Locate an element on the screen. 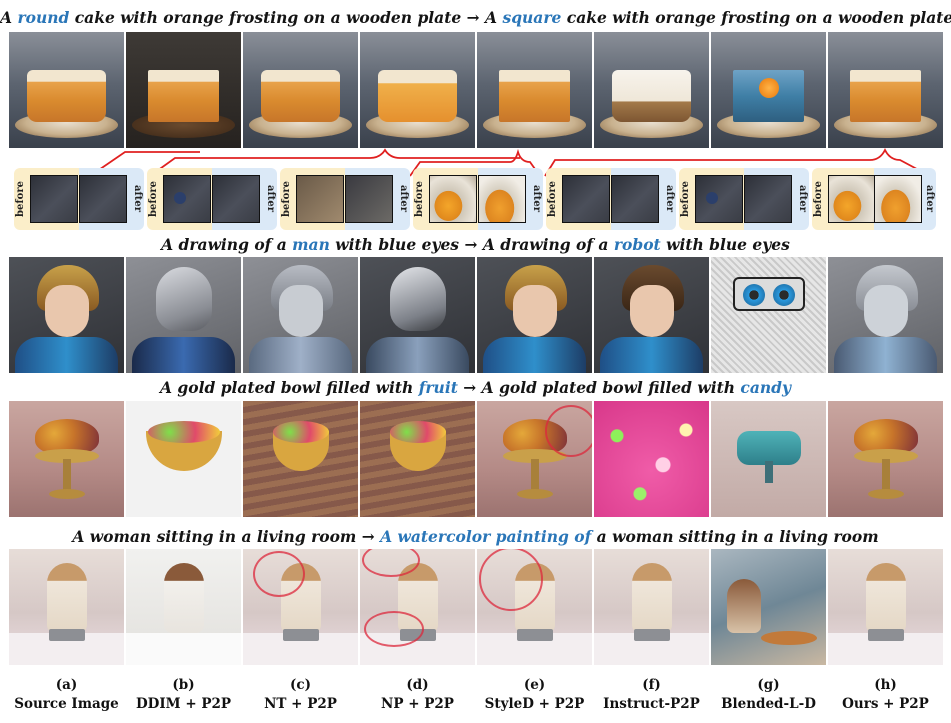 Image resolution: width=951 pixels, height=723 pixels. caption-highlight-source: man is located at coordinates (311, 244).